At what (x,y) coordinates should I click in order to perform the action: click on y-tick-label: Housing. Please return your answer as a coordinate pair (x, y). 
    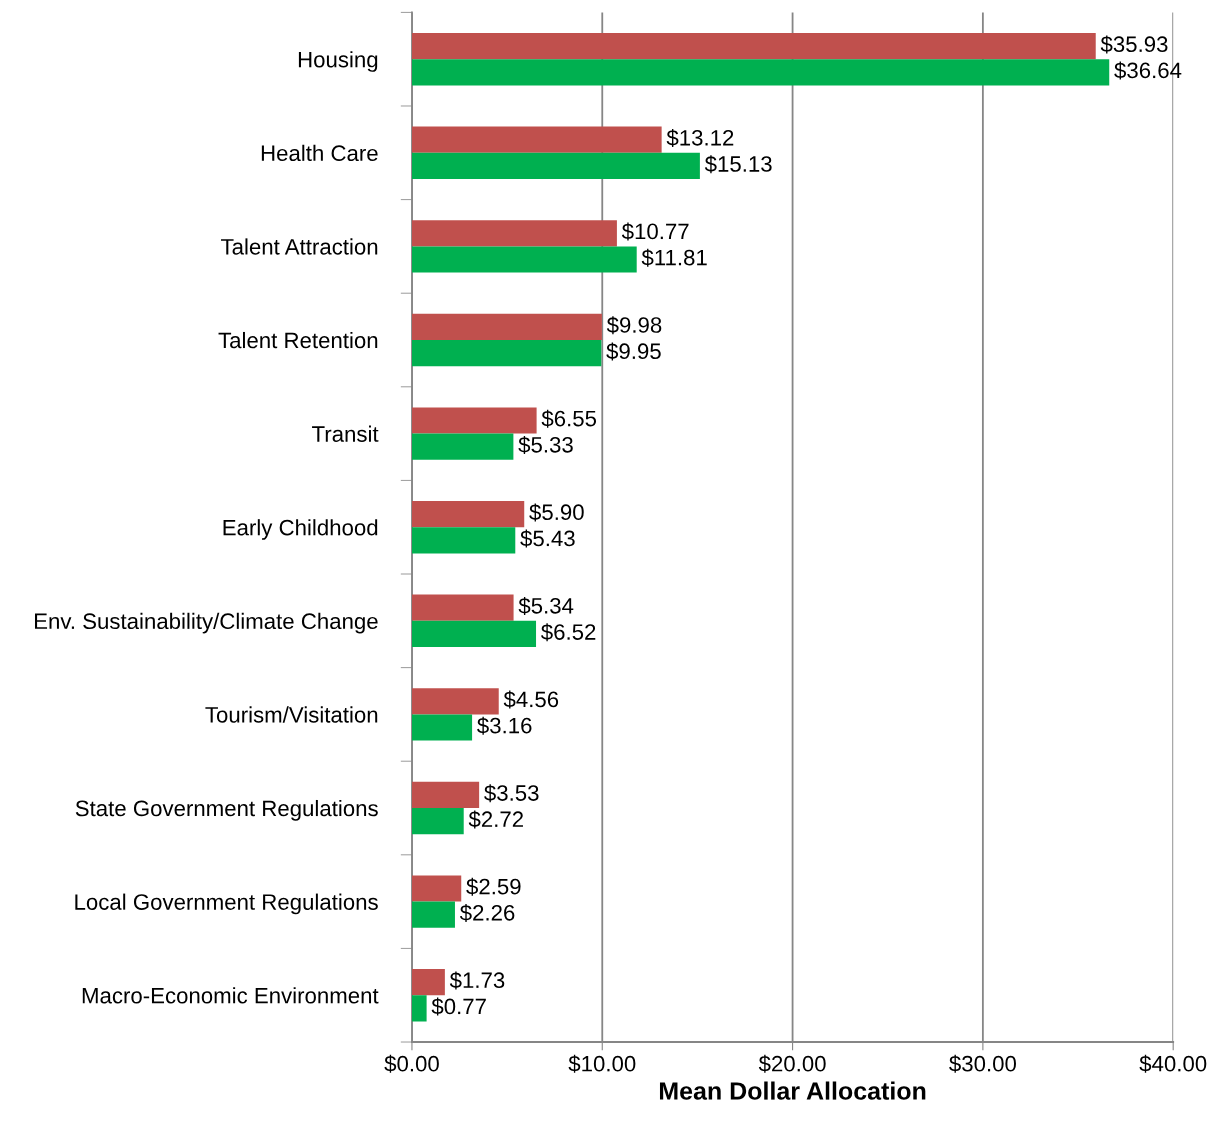
    Looking at the image, I should click on (338, 61).